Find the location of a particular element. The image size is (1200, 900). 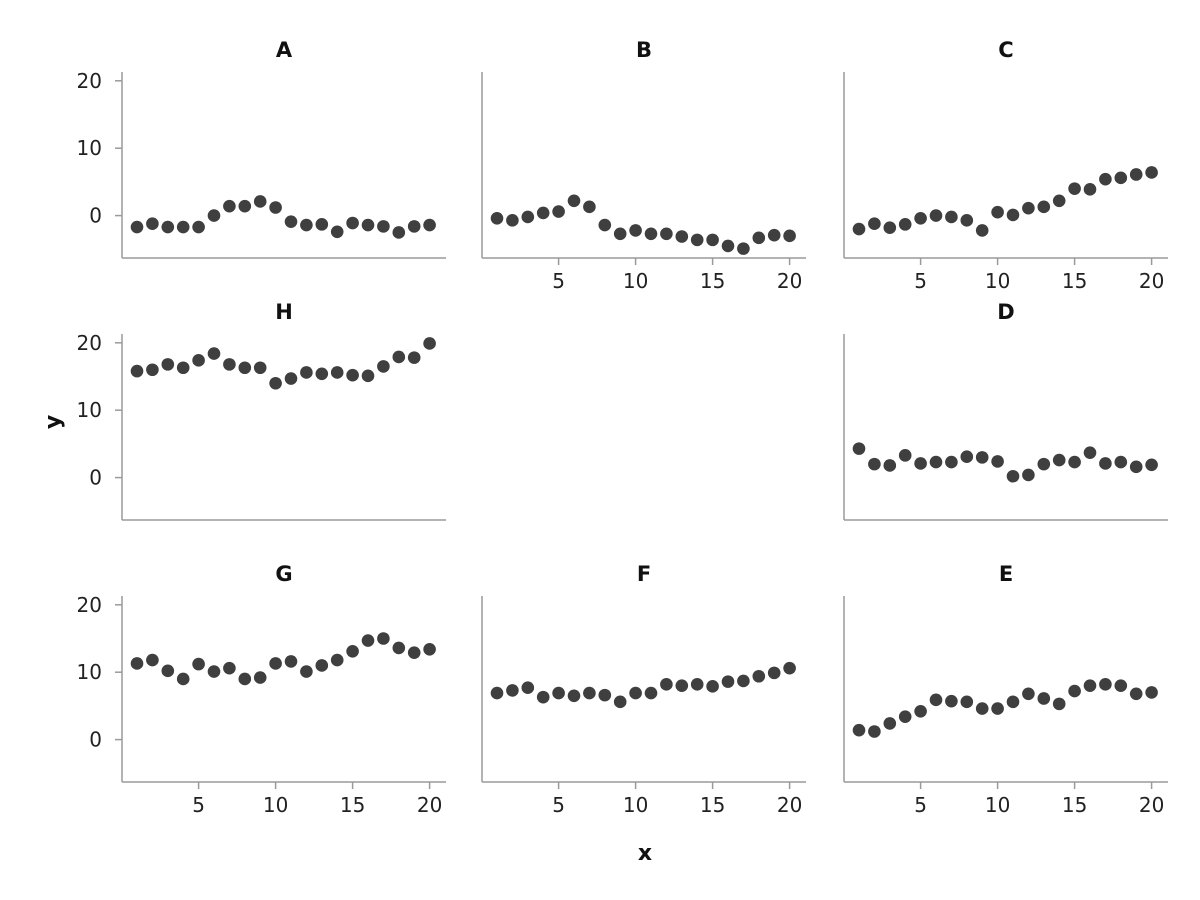

panel-title: C is located at coordinates (1005, 50).